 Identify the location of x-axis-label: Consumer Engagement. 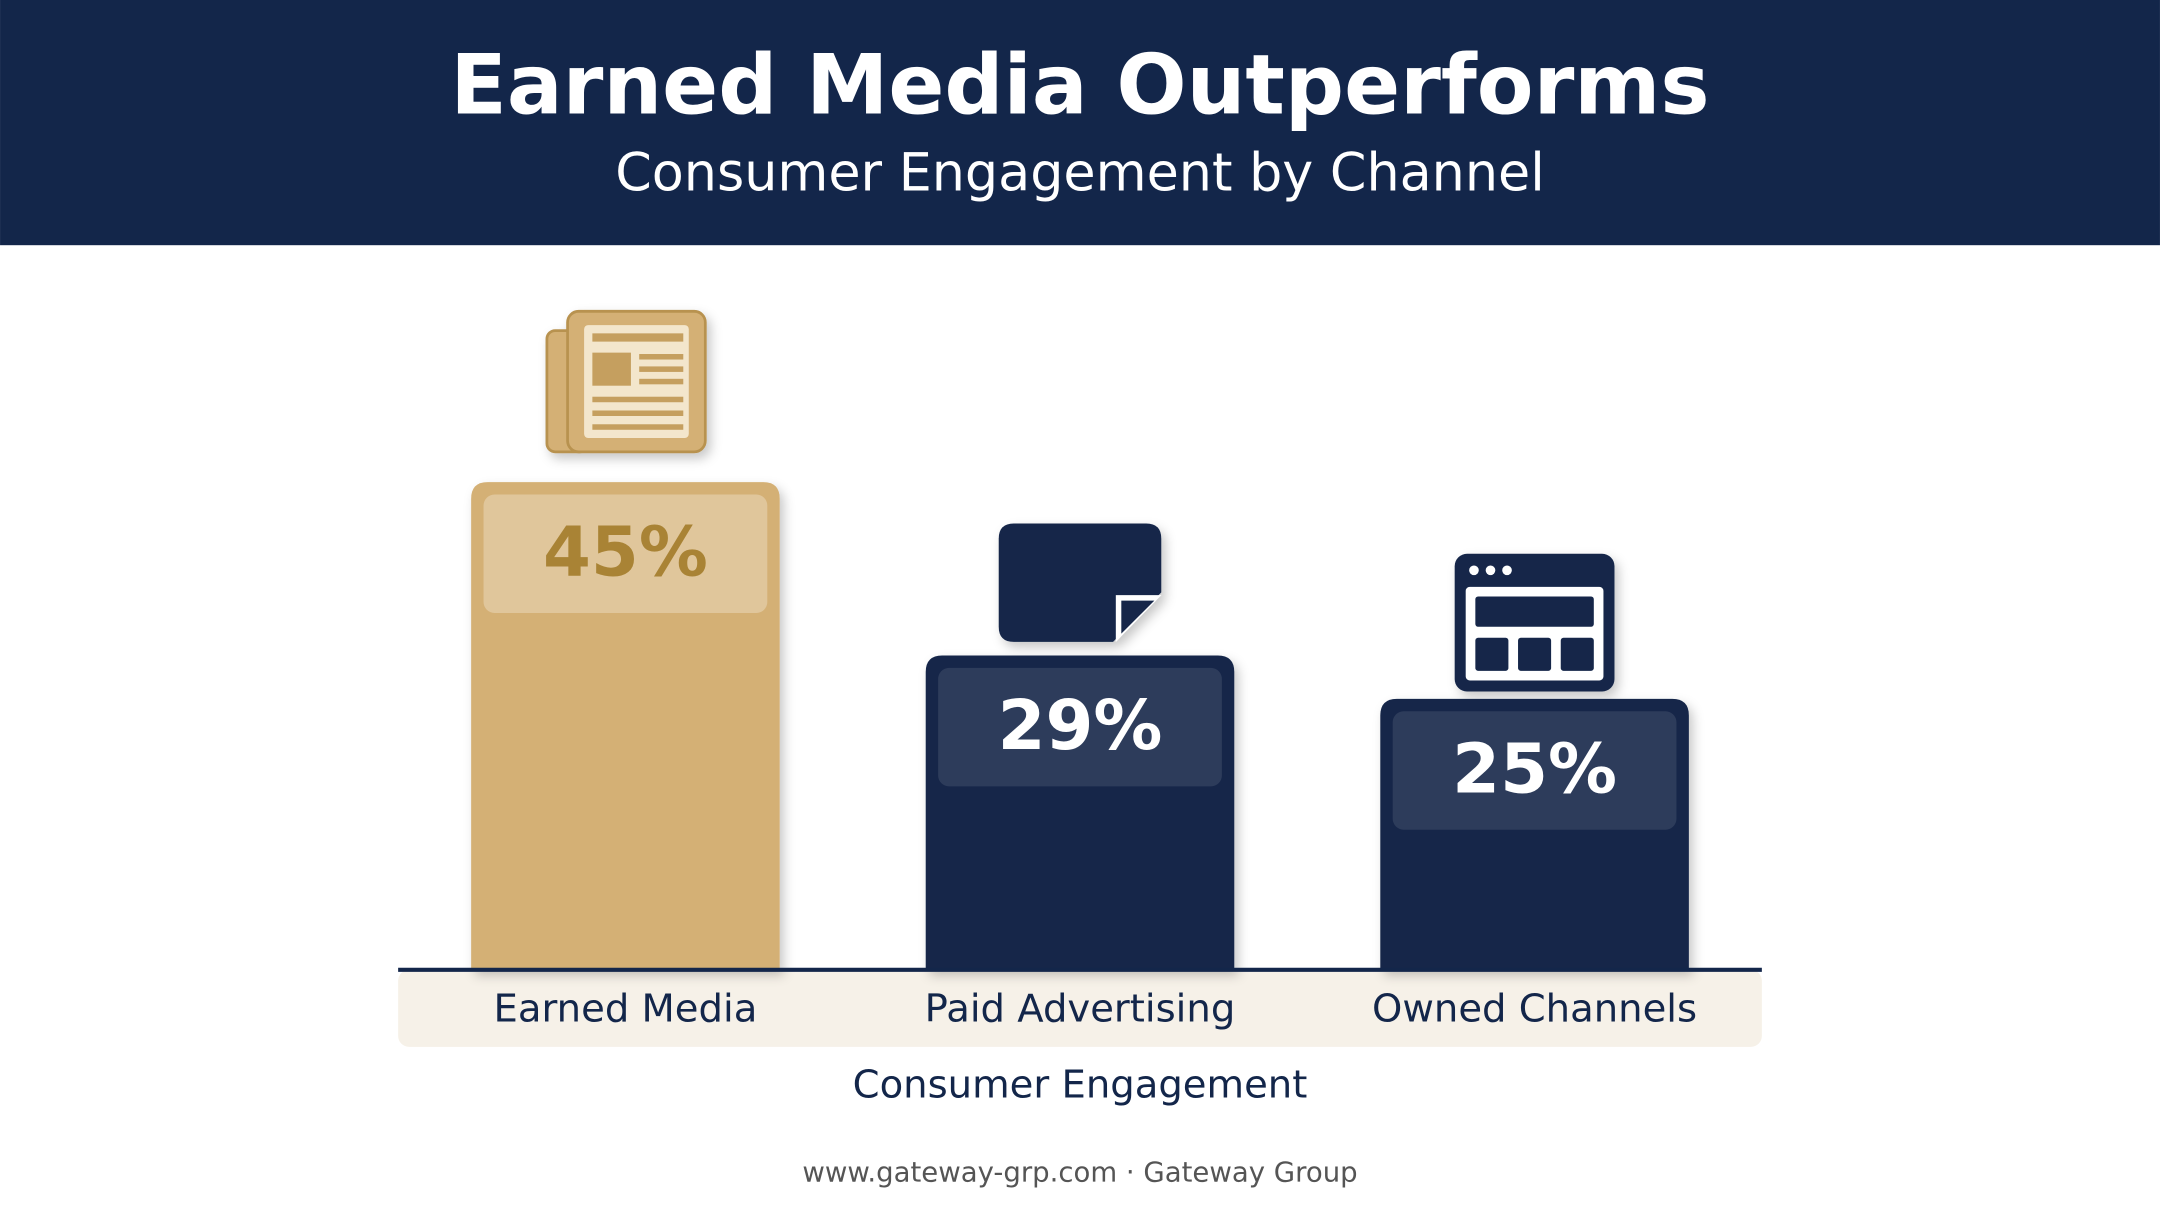
(1080, 1084).